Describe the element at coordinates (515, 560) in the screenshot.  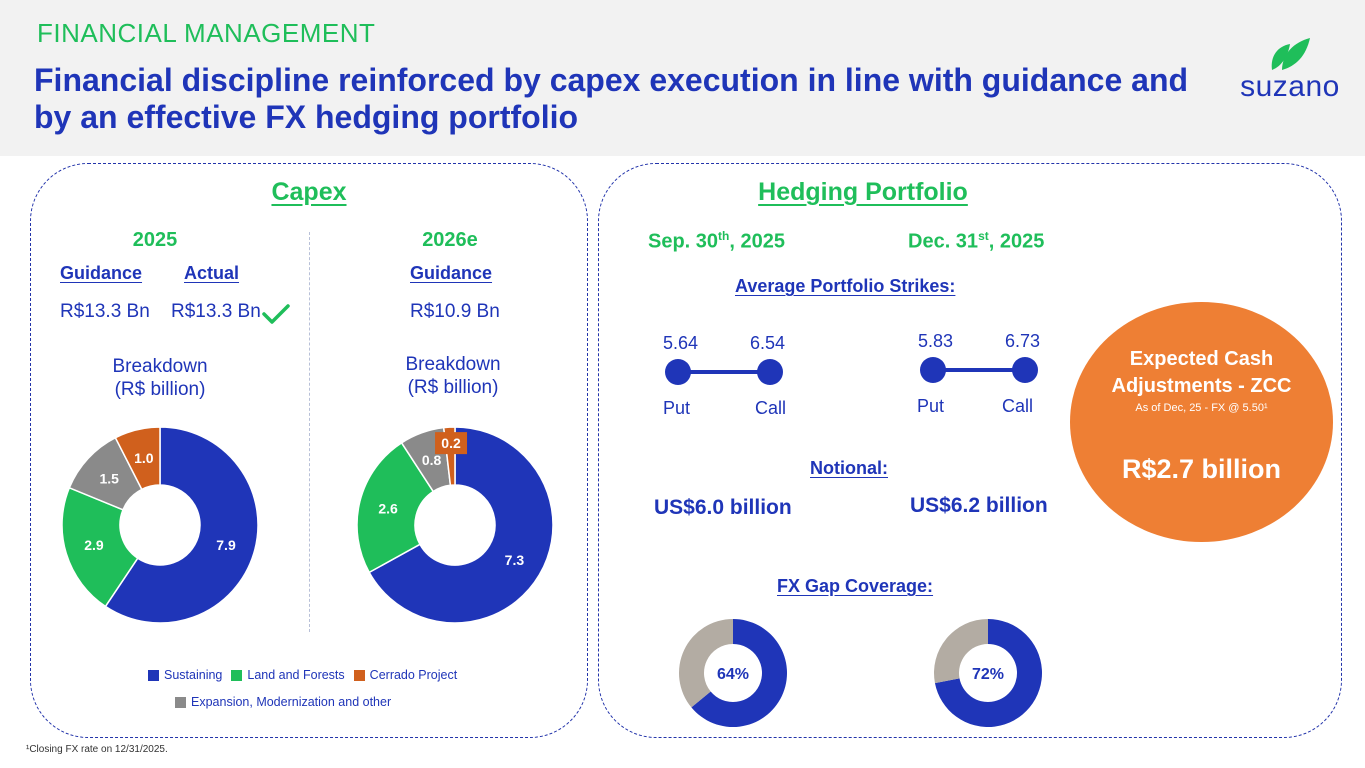
I see `donut-2026-label-0: 7.3` at that location.